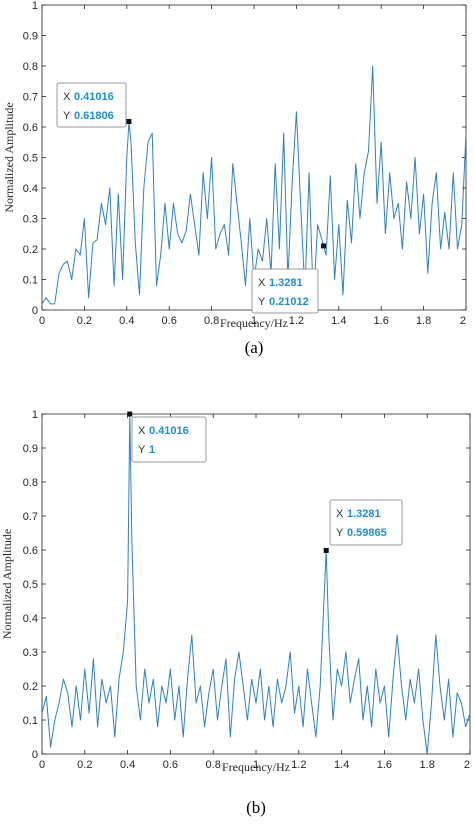 This screenshot has height=824, width=474. What do you see at coordinates (254, 347) in the screenshot?
I see `panel-caption: (a)` at bounding box center [254, 347].